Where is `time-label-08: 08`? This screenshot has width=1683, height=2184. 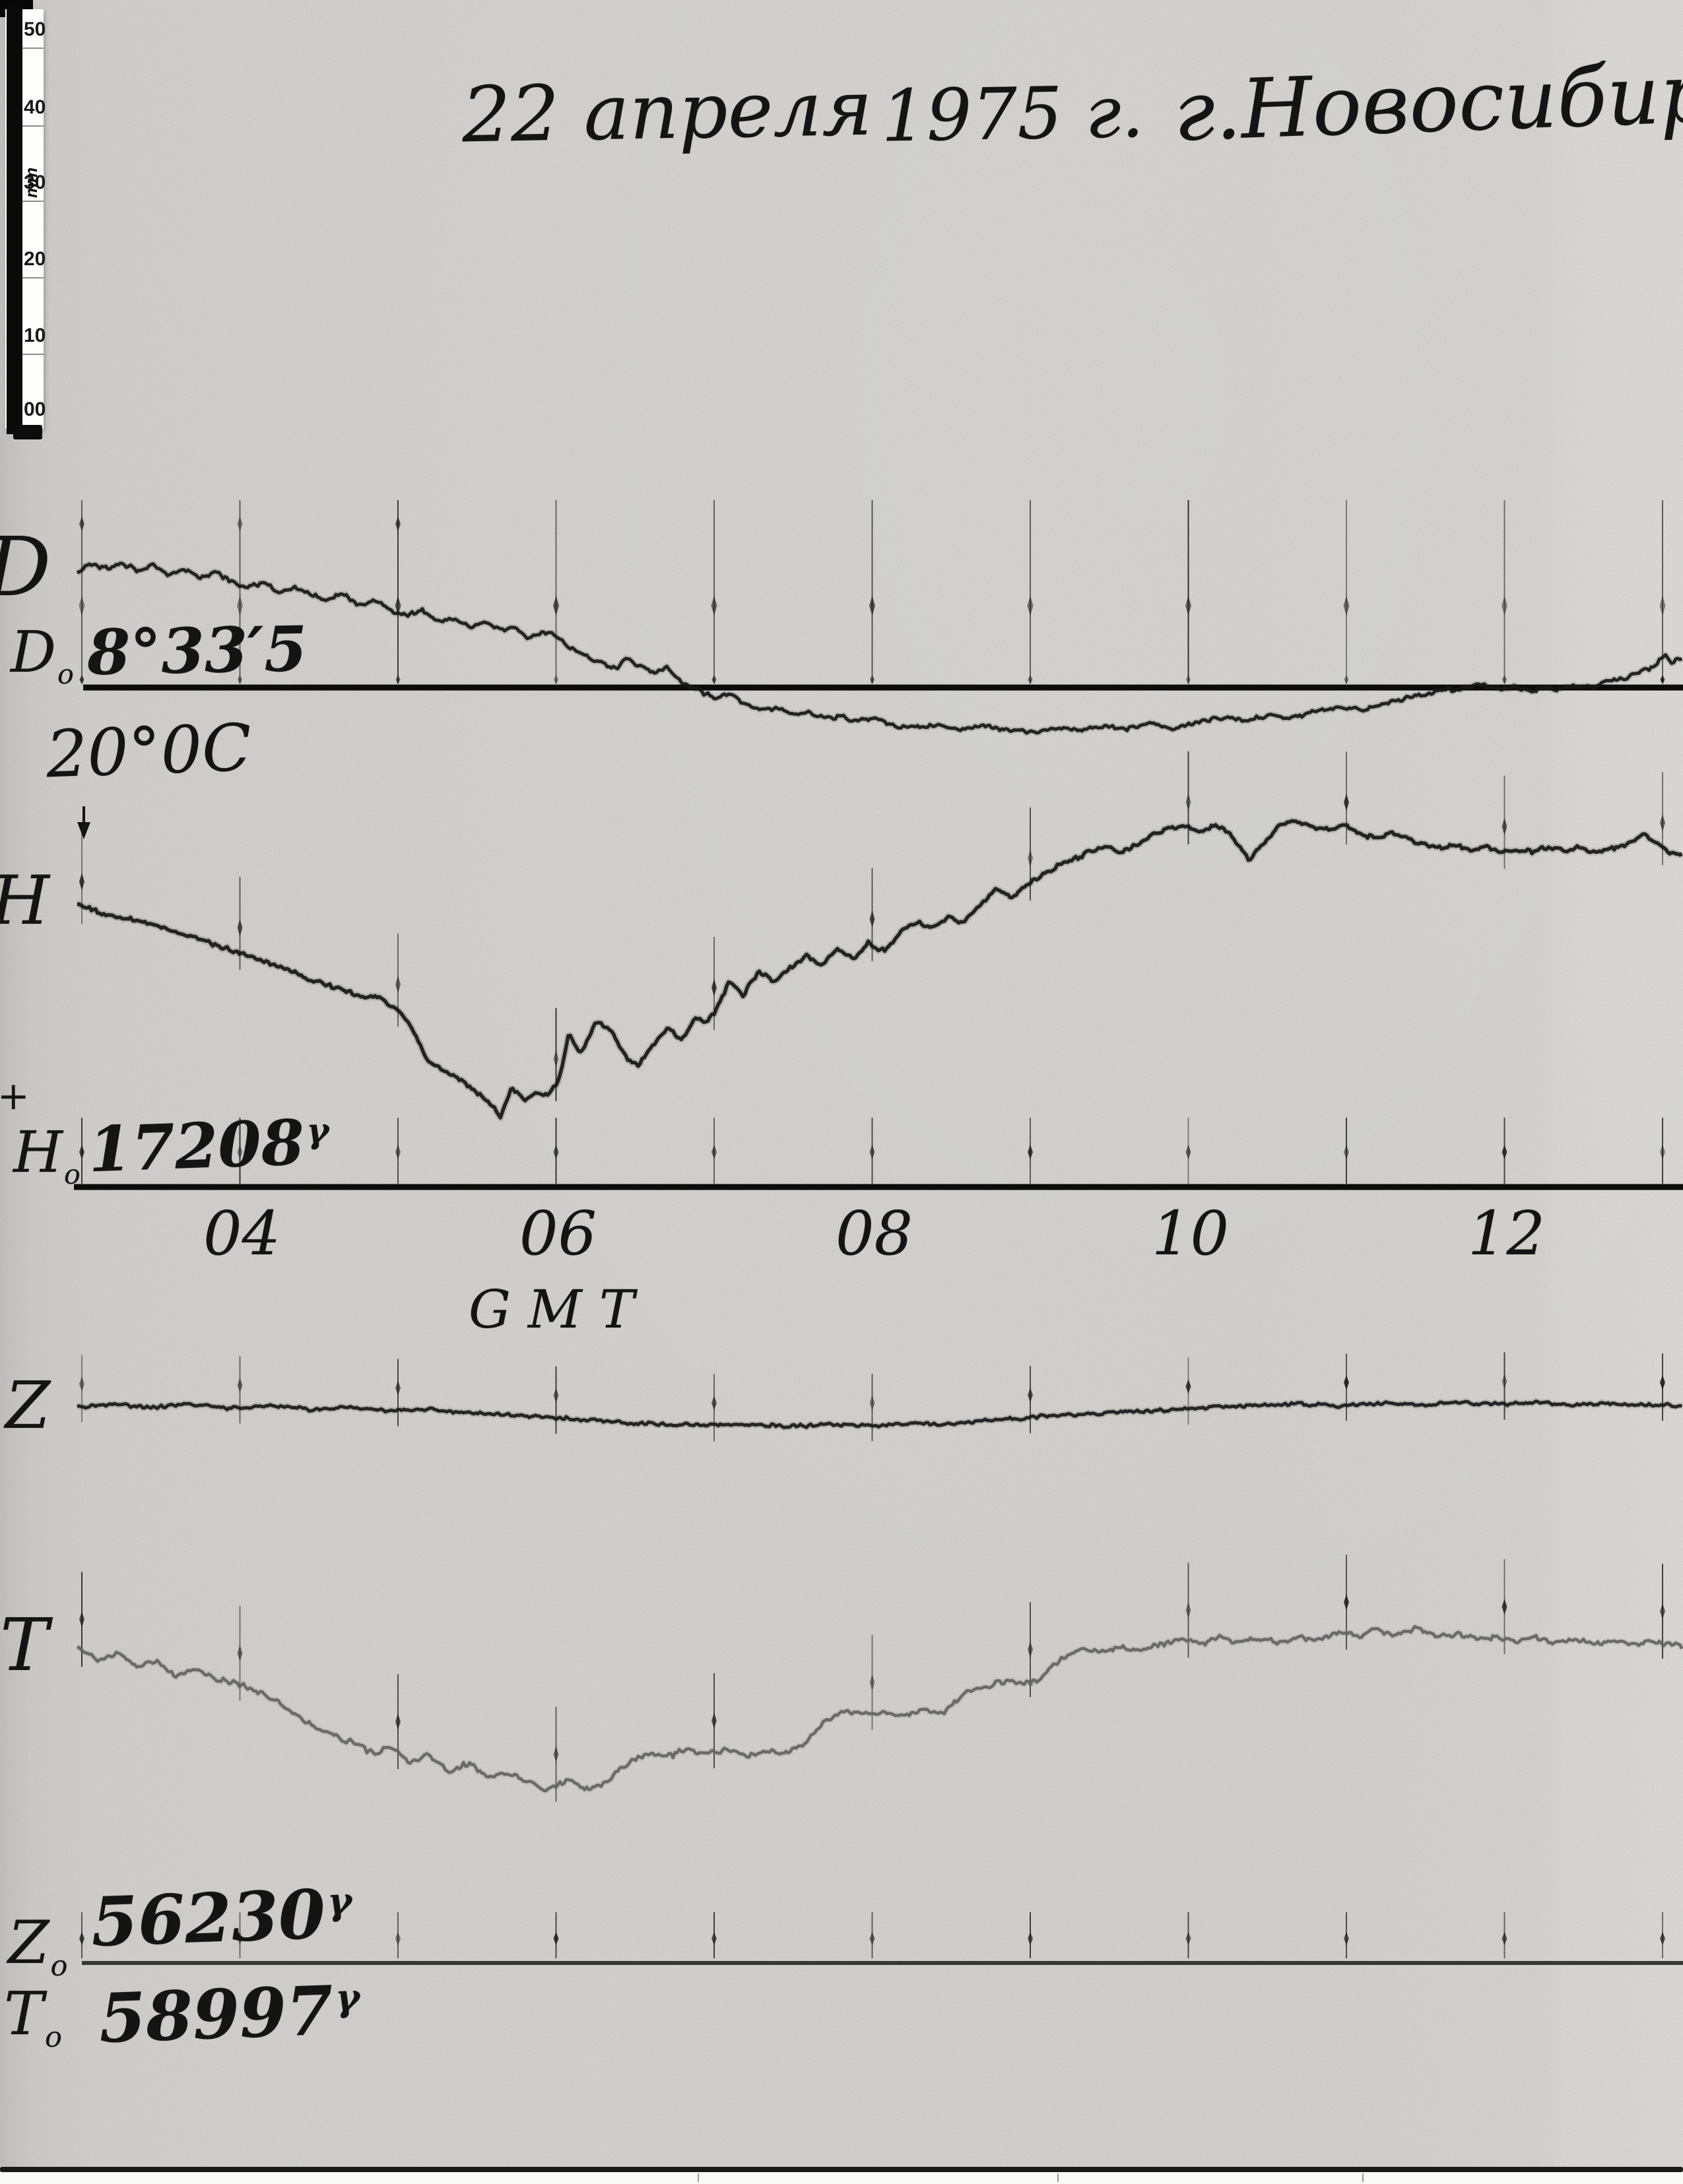 time-label-08: 08 is located at coordinates (874, 1233).